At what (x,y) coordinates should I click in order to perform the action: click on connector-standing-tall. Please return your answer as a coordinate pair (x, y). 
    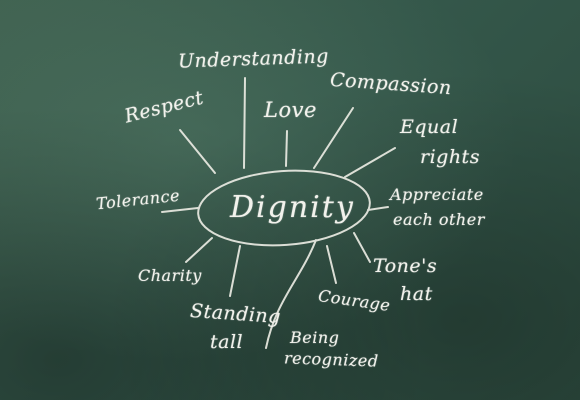
    Looking at the image, I should click on (235, 271).